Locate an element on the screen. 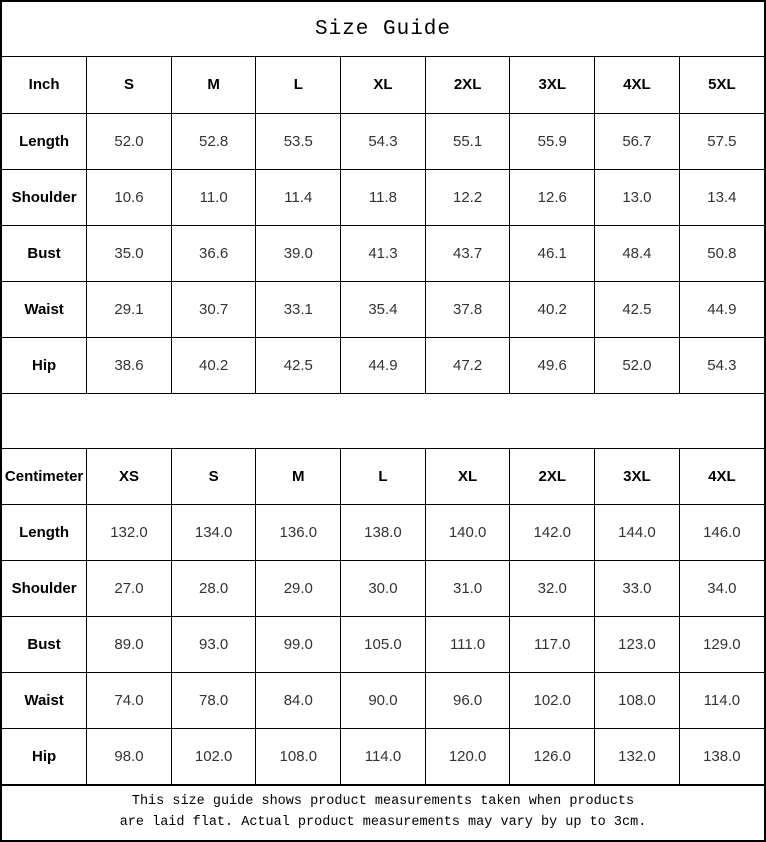  measurement-value-cell: 44.9 is located at coordinates (383, 365).